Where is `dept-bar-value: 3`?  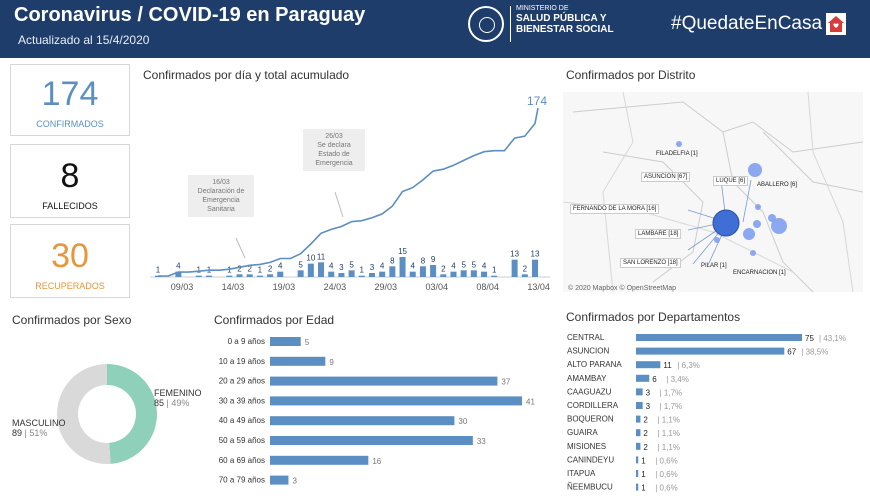
dept-bar-value: 3 is located at coordinates (648, 406).